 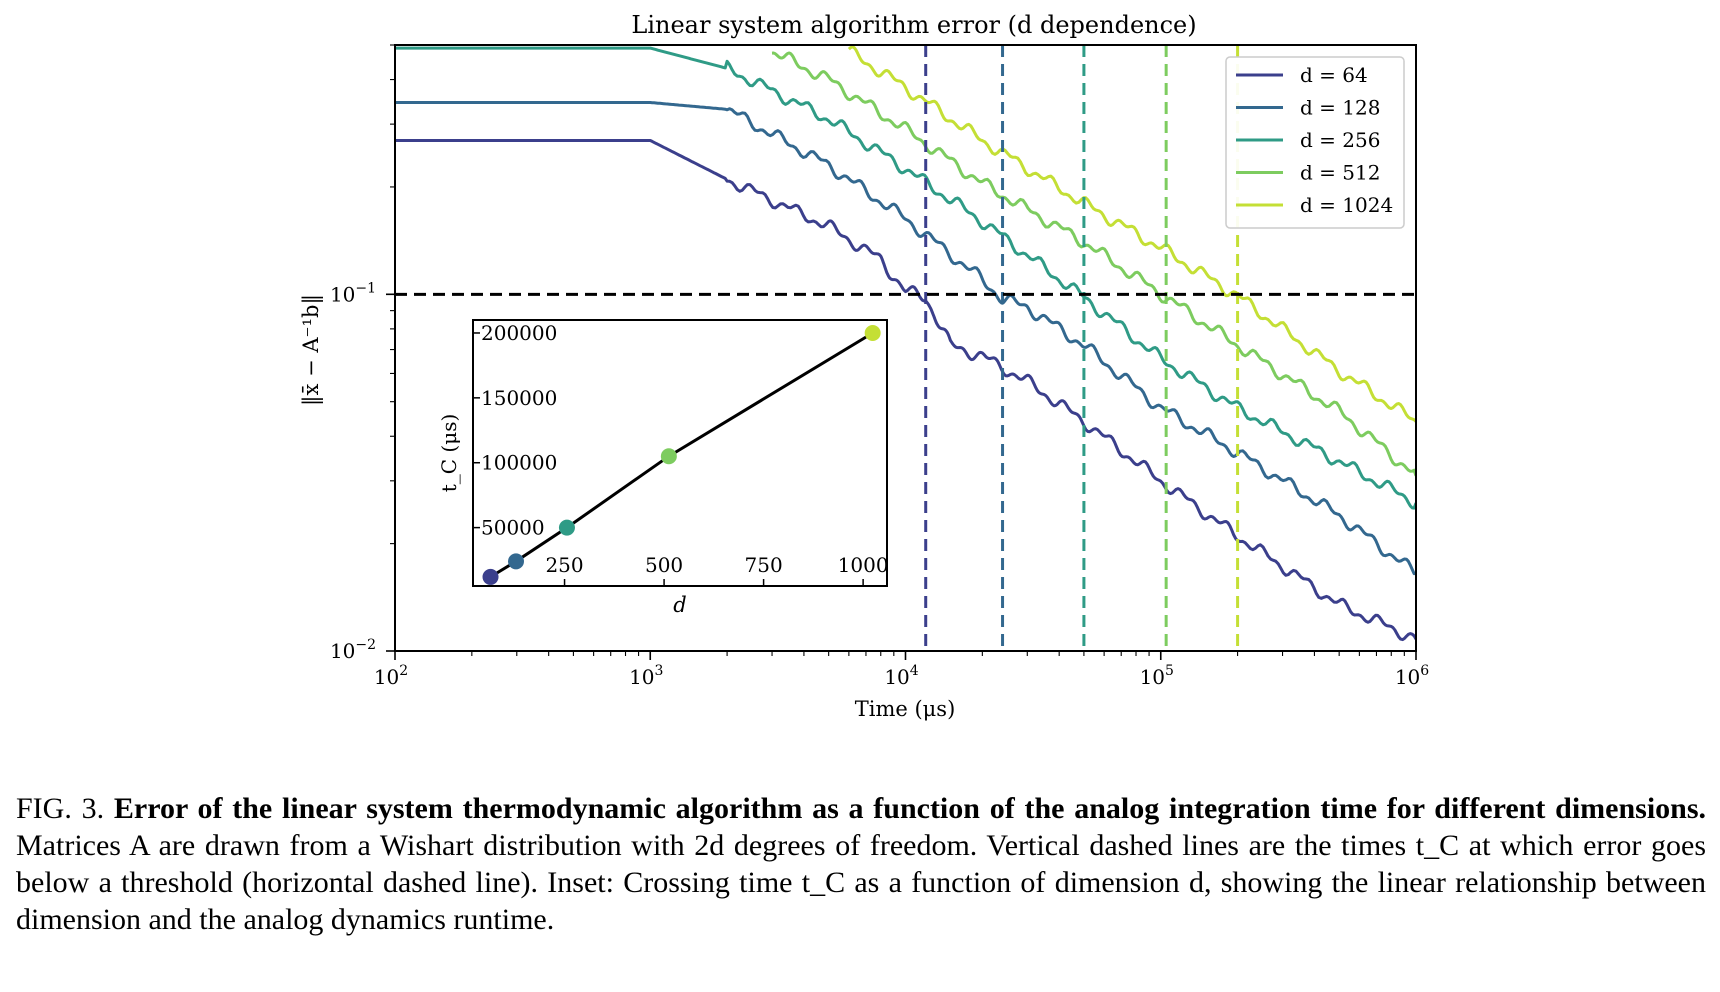 What do you see at coordinates (519, 463) in the screenshot?
I see `inset-y-tick-label: 100000` at bounding box center [519, 463].